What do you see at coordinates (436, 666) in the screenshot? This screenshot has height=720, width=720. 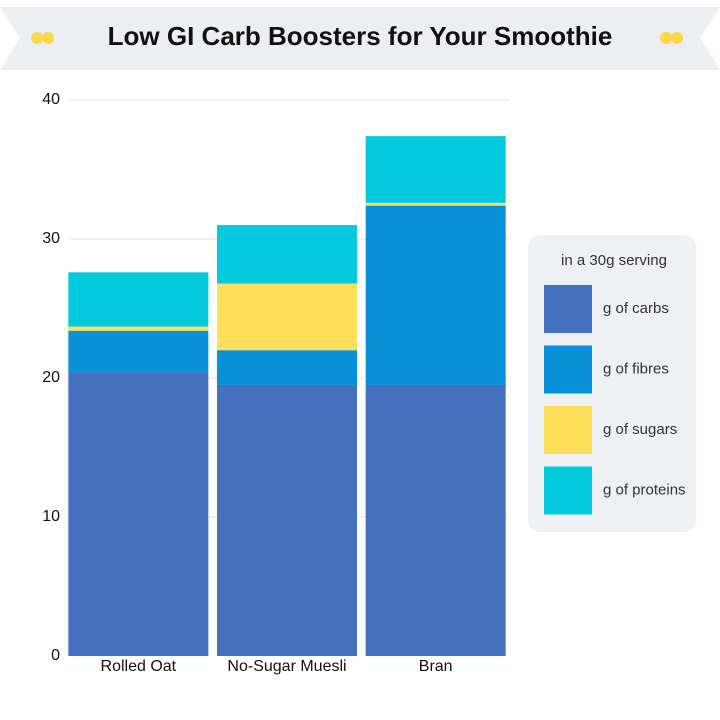 I see `x-tick-label: Bran` at bounding box center [436, 666].